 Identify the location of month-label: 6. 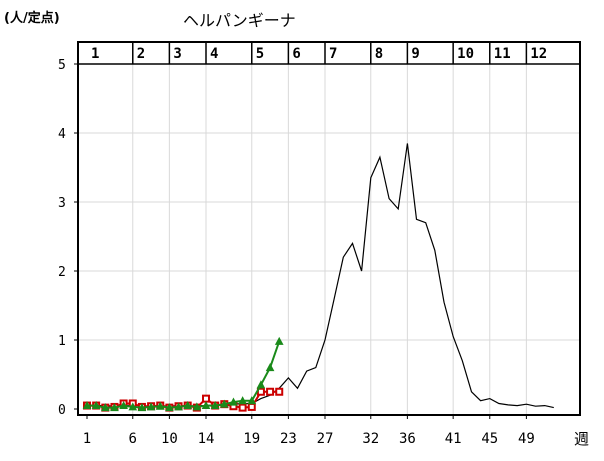
(296, 54).